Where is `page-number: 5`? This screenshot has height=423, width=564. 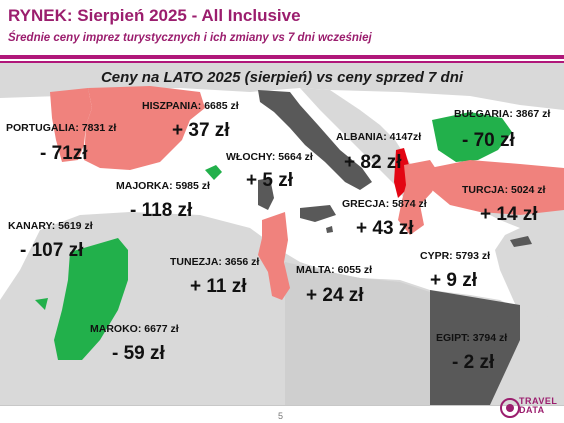
page-number: 5 is located at coordinates (281, 416).